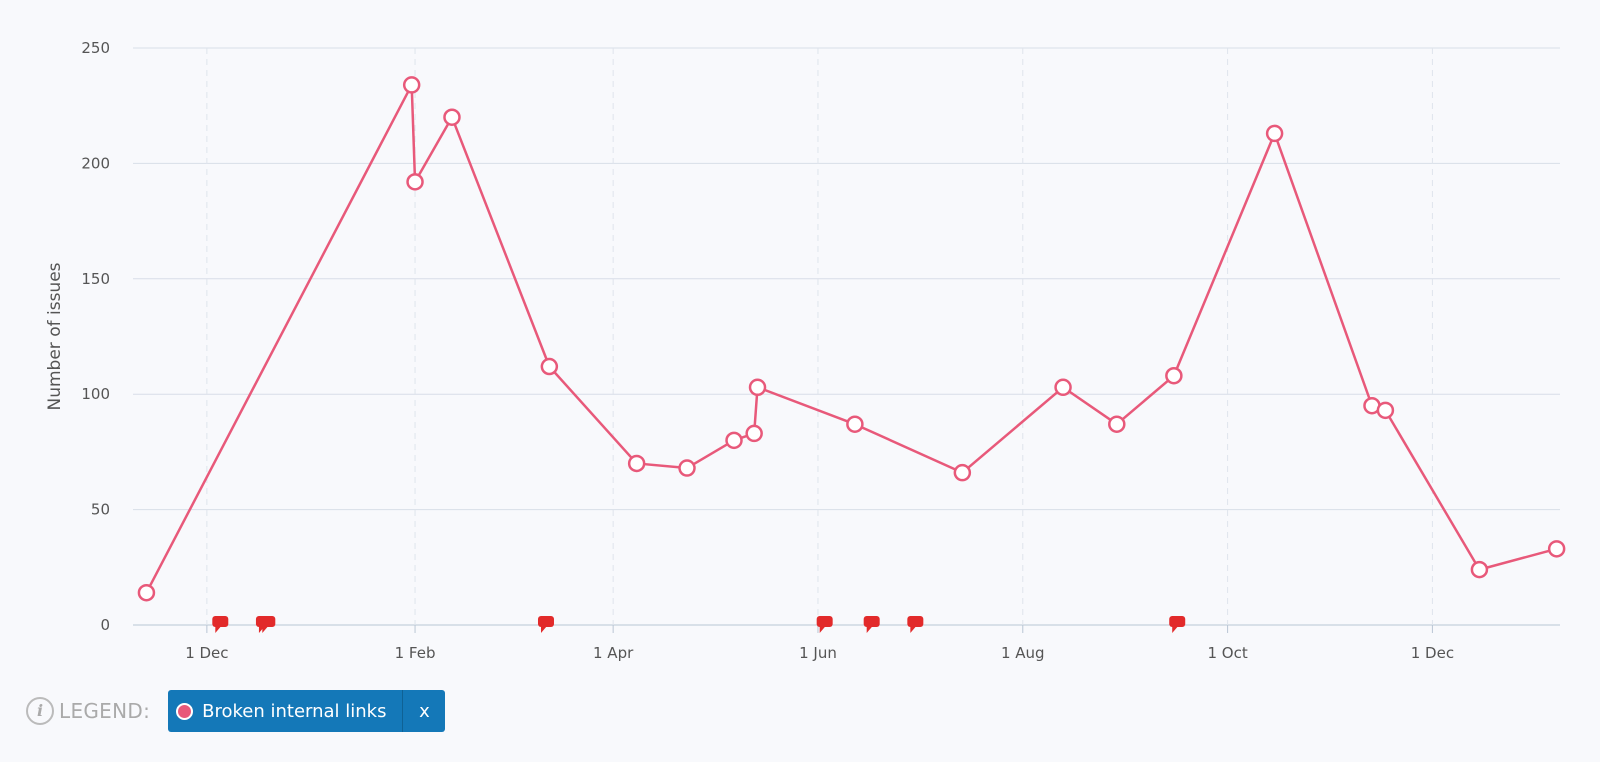 The width and height of the screenshot is (1600, 762). Describe the element at coordinates (105, 711) in the screenshot. I see `legend-label: LEGEND:` at that location.